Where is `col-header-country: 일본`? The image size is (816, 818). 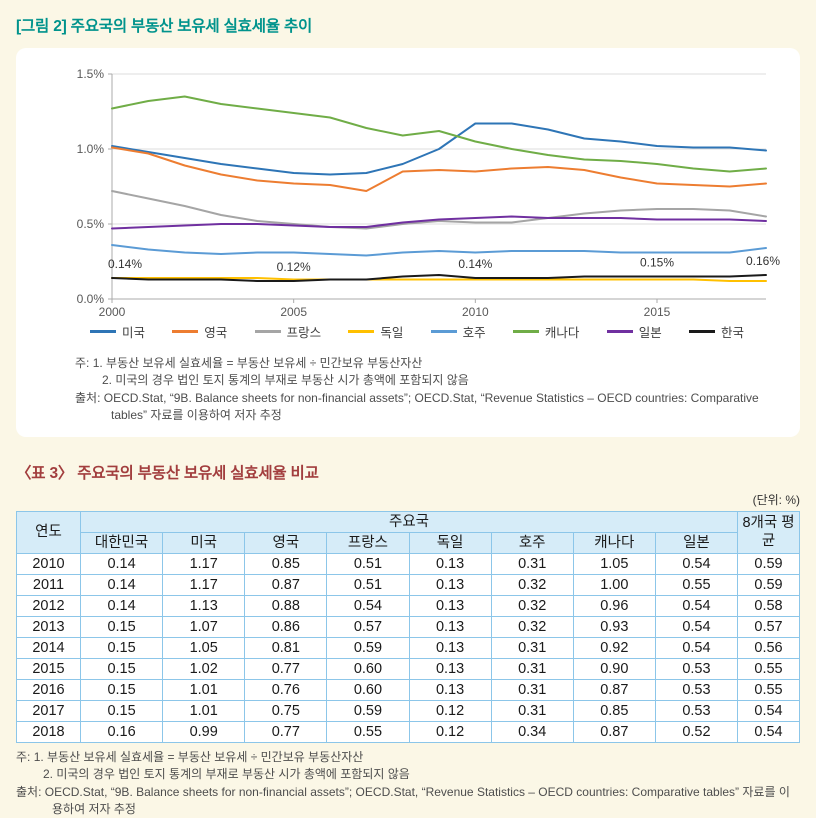
col-header-country: 일본 is located at coordinates (696, 542).